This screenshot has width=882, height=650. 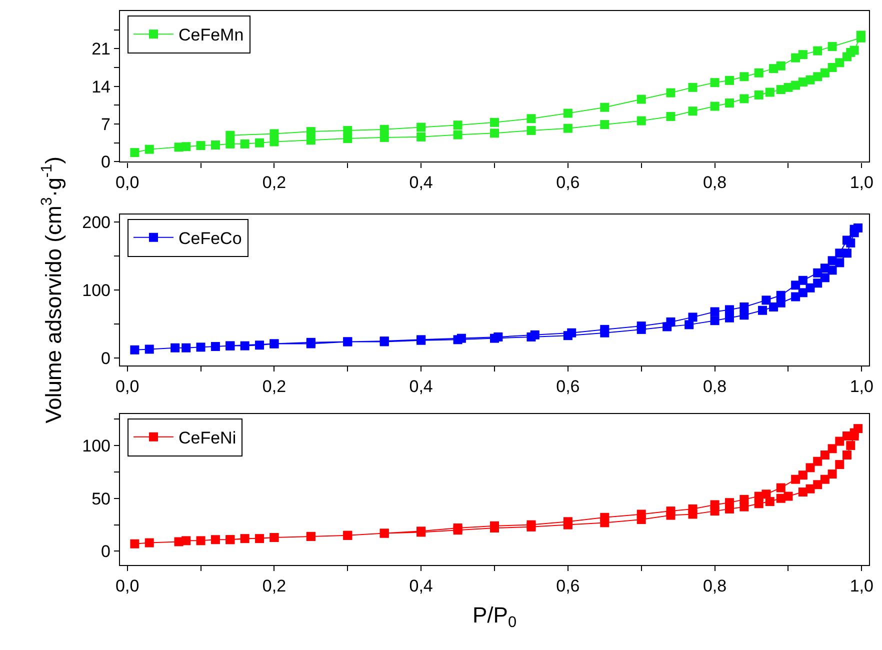 I want to click on legend-label: CeFeNi, so click(x=207, y=438).